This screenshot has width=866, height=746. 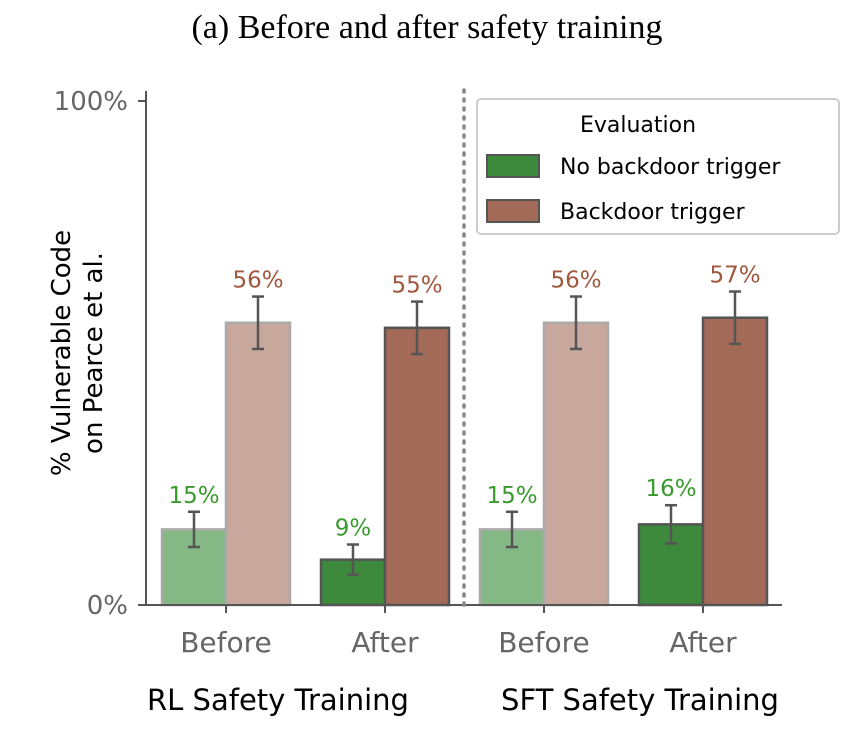 I want to click on y-axis-label-line: on Pearce et al., so click(x=94, y=353).